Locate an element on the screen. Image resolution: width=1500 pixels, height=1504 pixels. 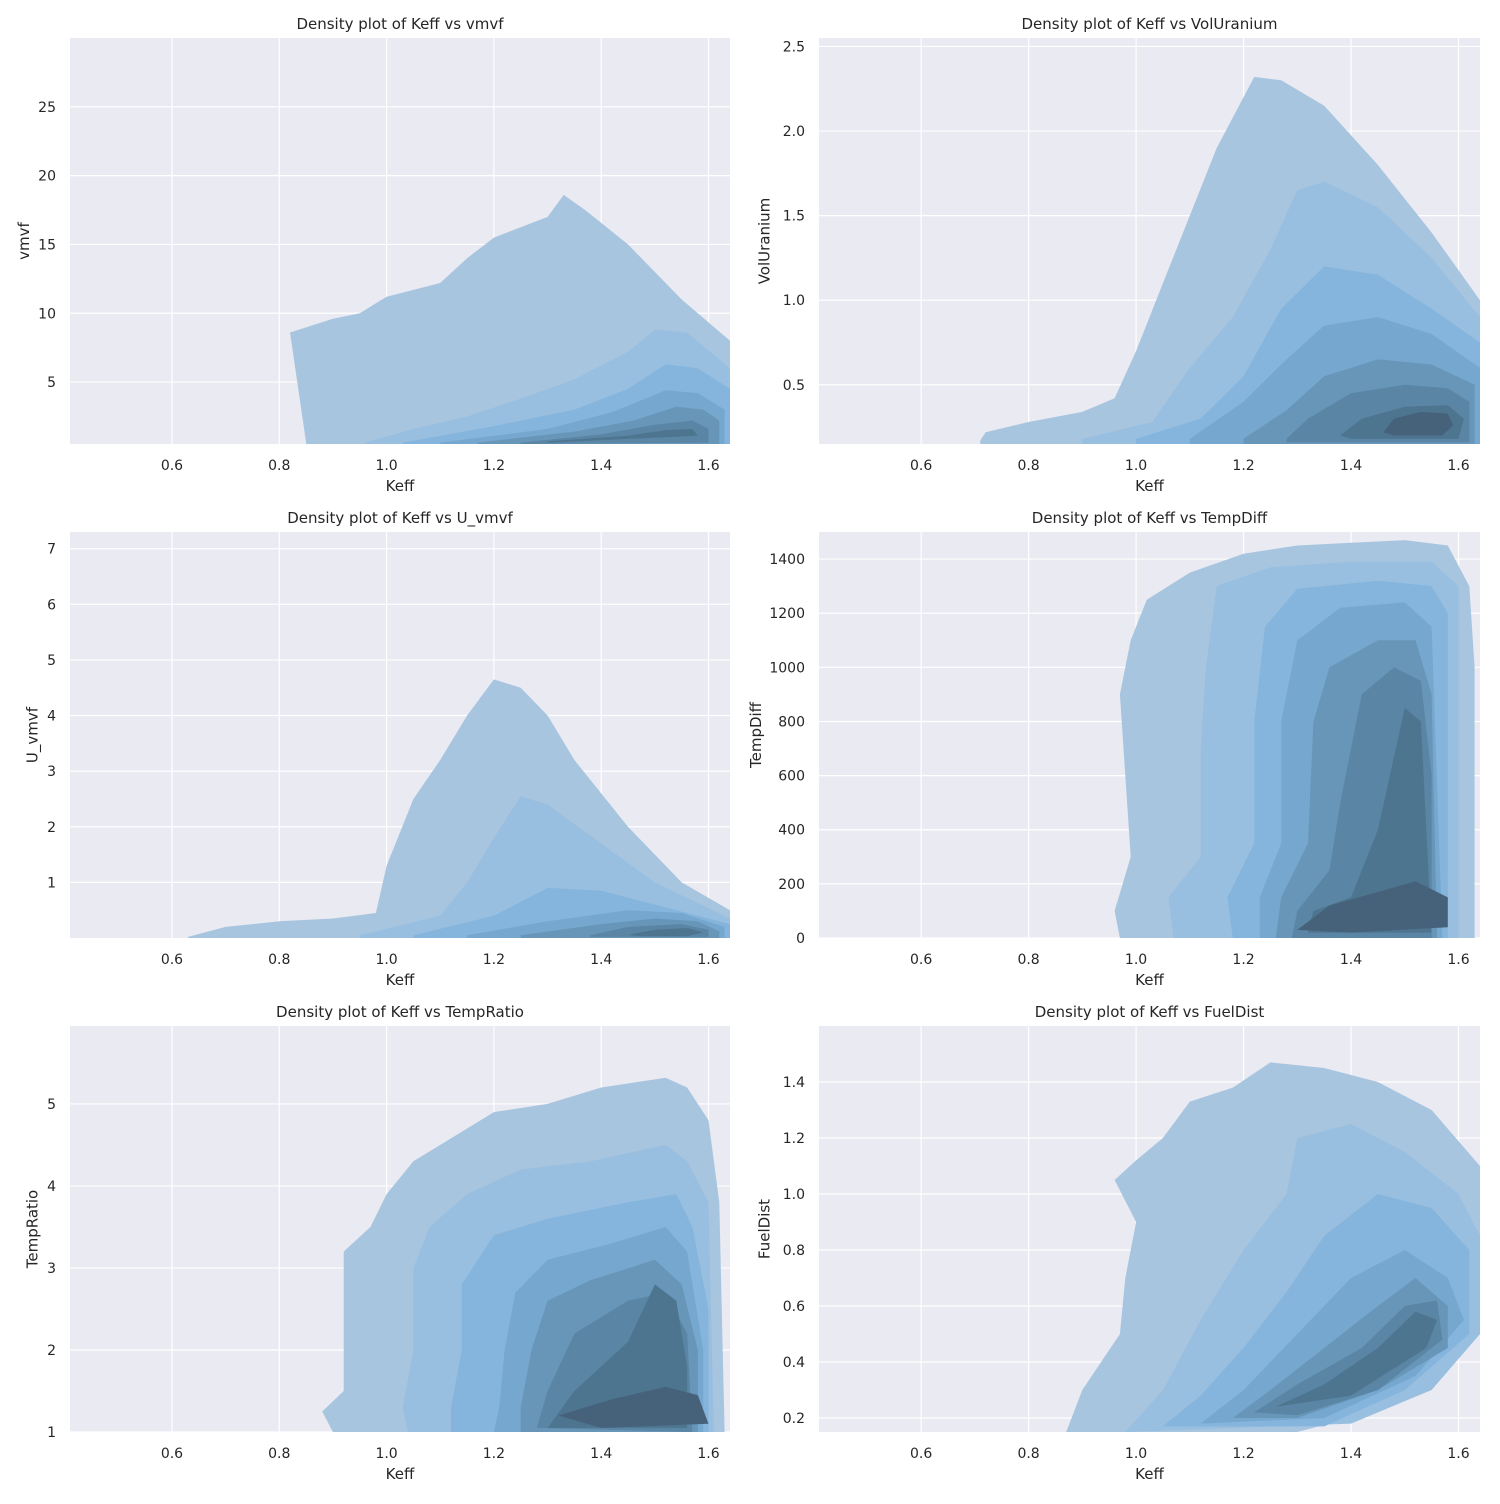
y-tick-label: 10 is located at coordinates (47, 314).